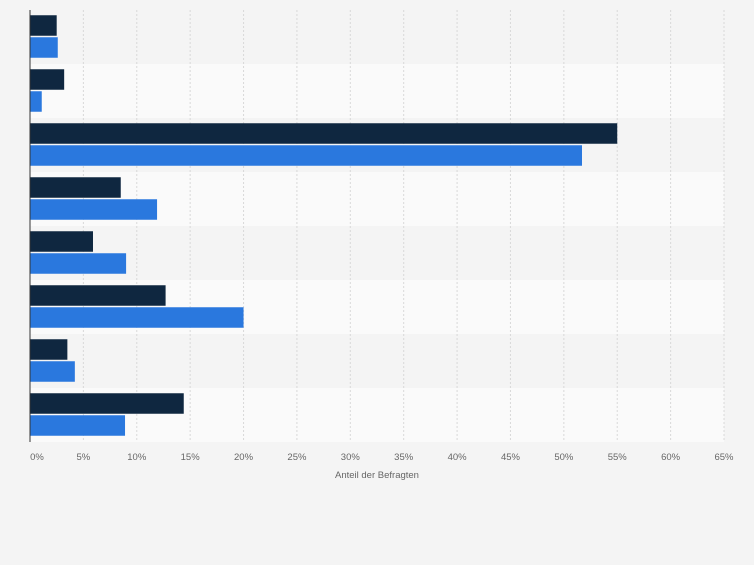 The width and height of the screenshot is (754, 565). Describe the element at coordinates (382, 457) in the screenshot. I see `x-axis-ticks: 0% 5% 10% 15% 20% 25% 30% 35% 40% 45% 50% 55% 60% 65%` at that location.